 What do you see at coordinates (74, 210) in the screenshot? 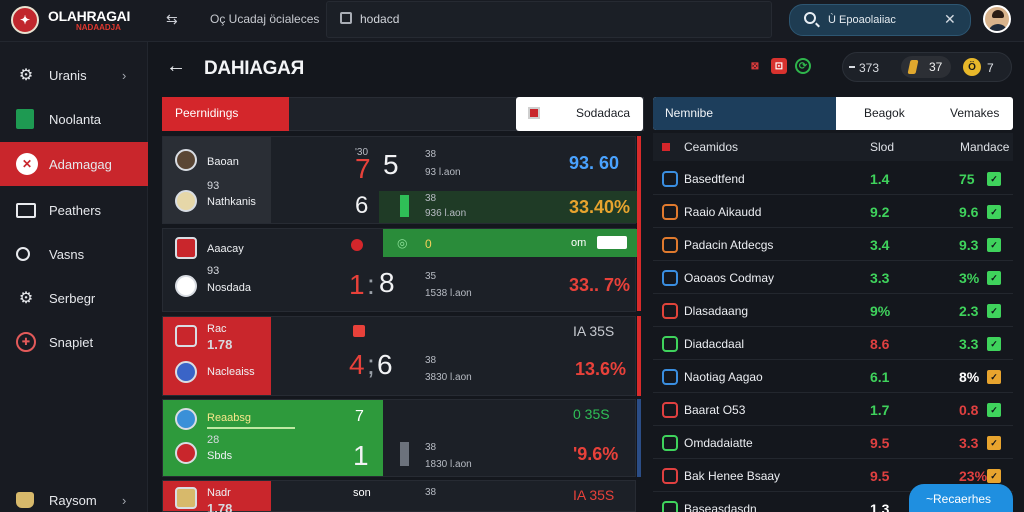
I see `sidebar-item-peathers: Peathers` at bounding box center [74, 210].